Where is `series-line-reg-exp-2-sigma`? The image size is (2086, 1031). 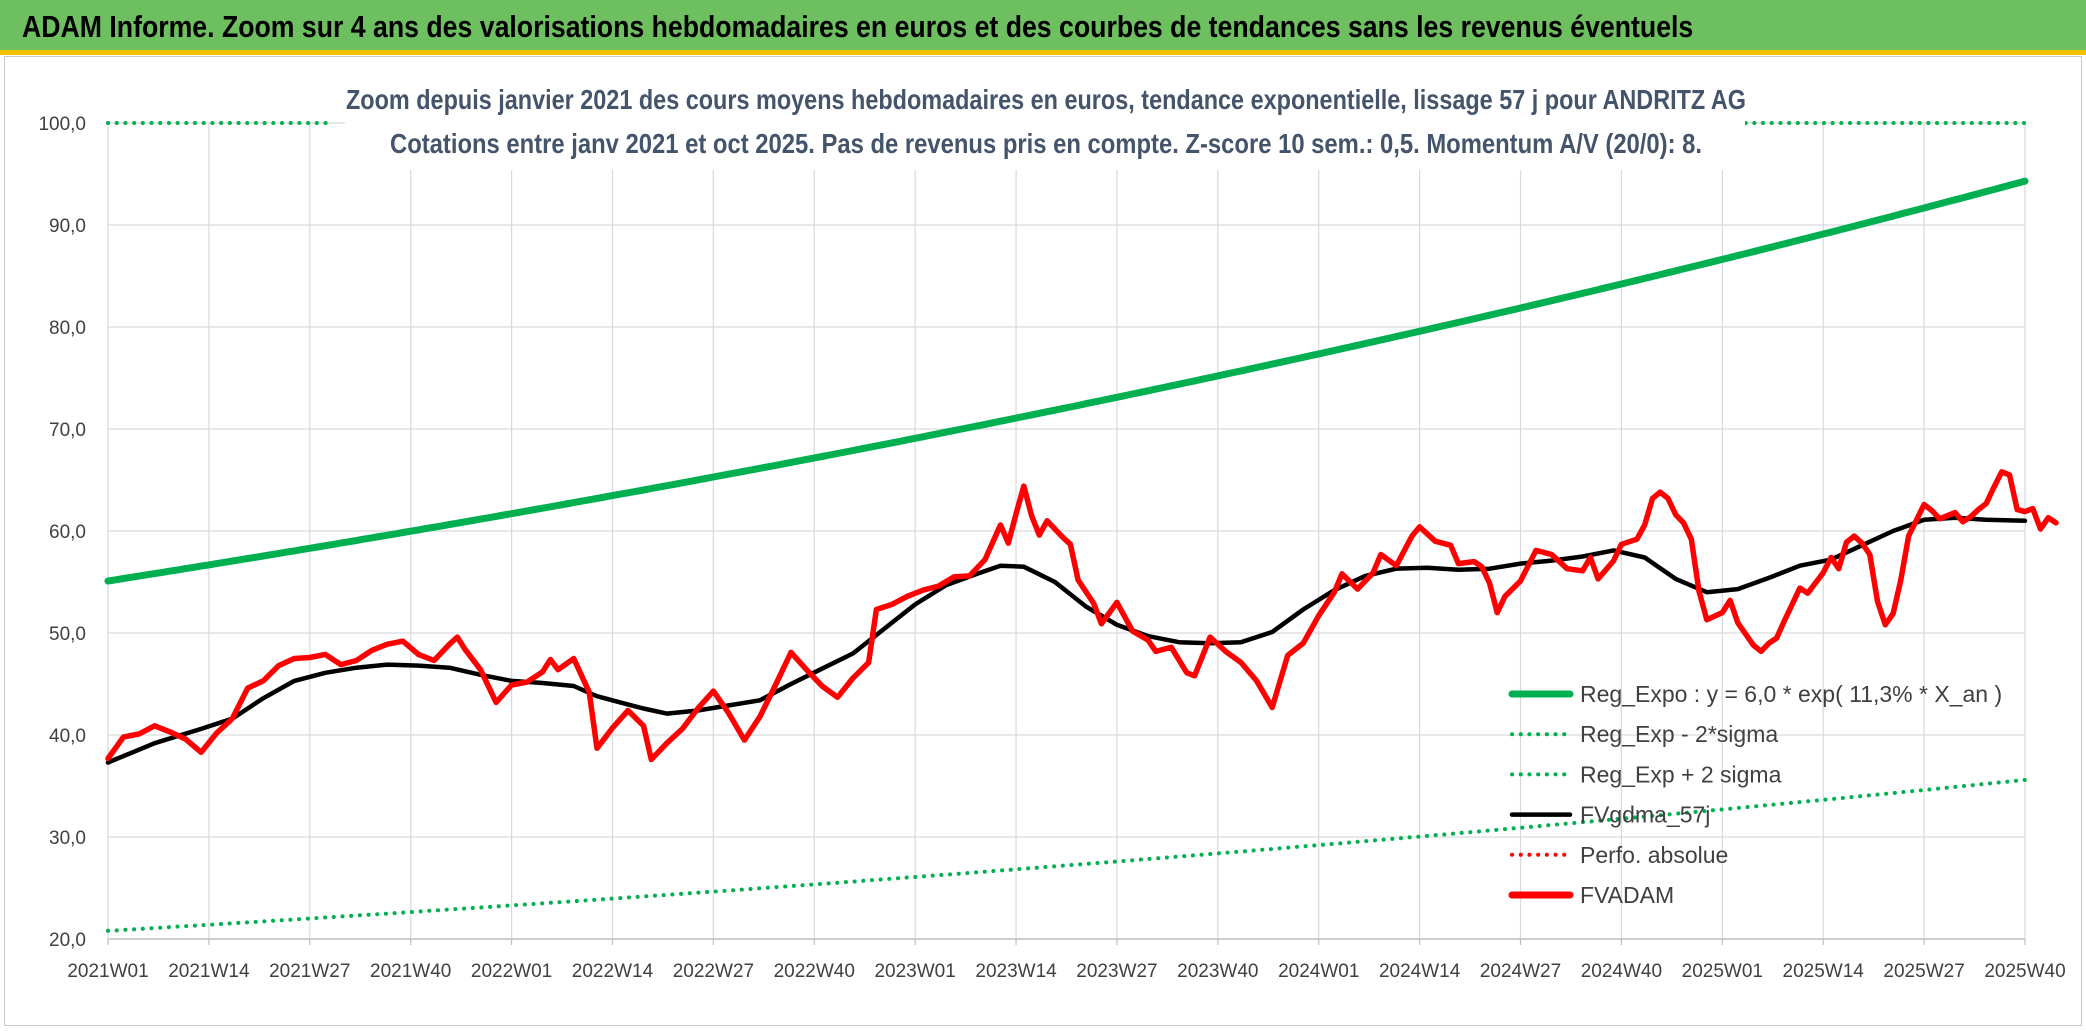
series-line-reg-exp-2-sigma is located at coordinates (1066, 855).